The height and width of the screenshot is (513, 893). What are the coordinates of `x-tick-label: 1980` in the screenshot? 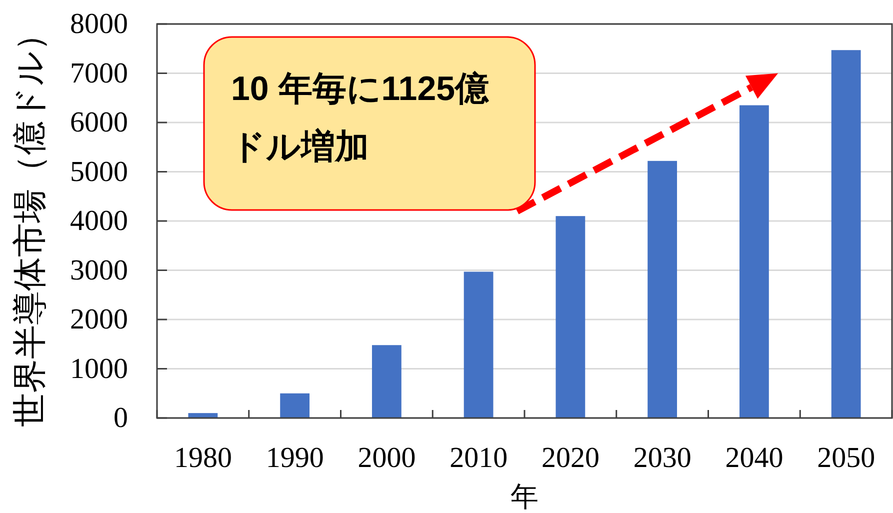 It's located at (203, 458).